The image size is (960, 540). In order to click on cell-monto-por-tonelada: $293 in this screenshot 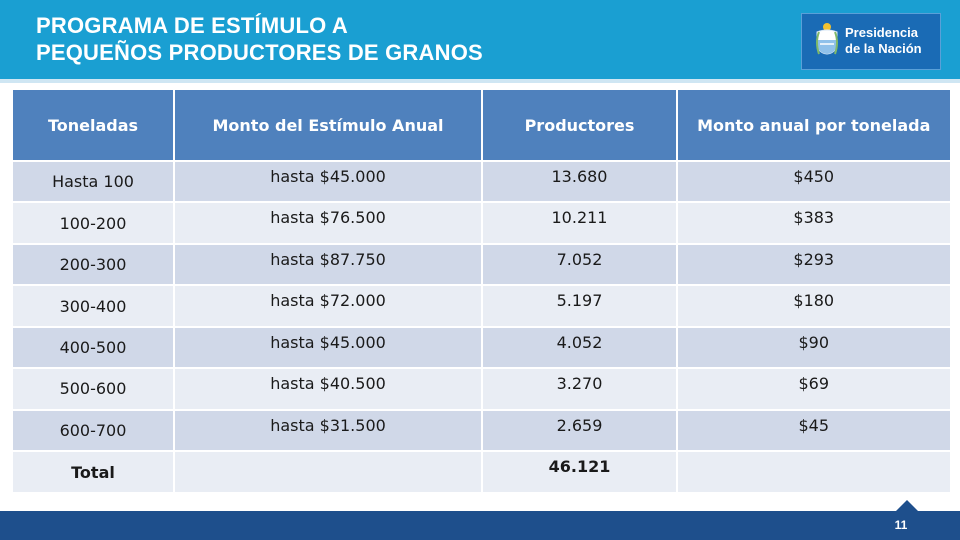, I will do `click(813, 264)`.